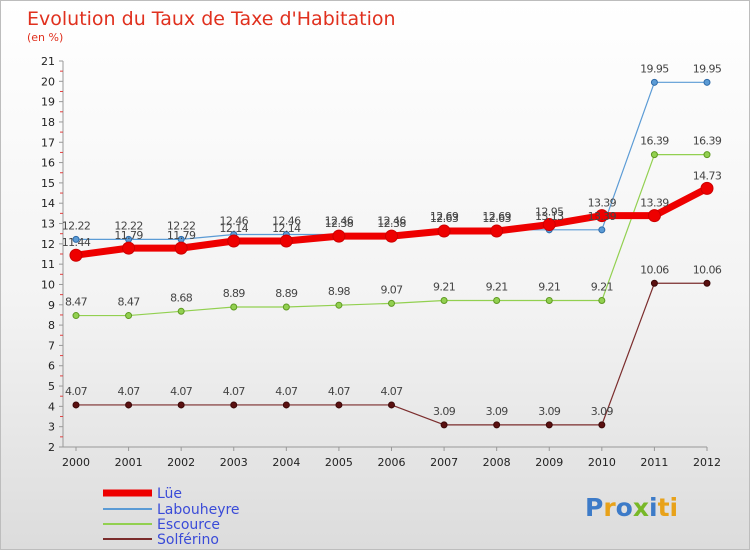 The width and height of the screenshot is (750, 551). I want to click on y-tick-label: 18, so click(48, 122).